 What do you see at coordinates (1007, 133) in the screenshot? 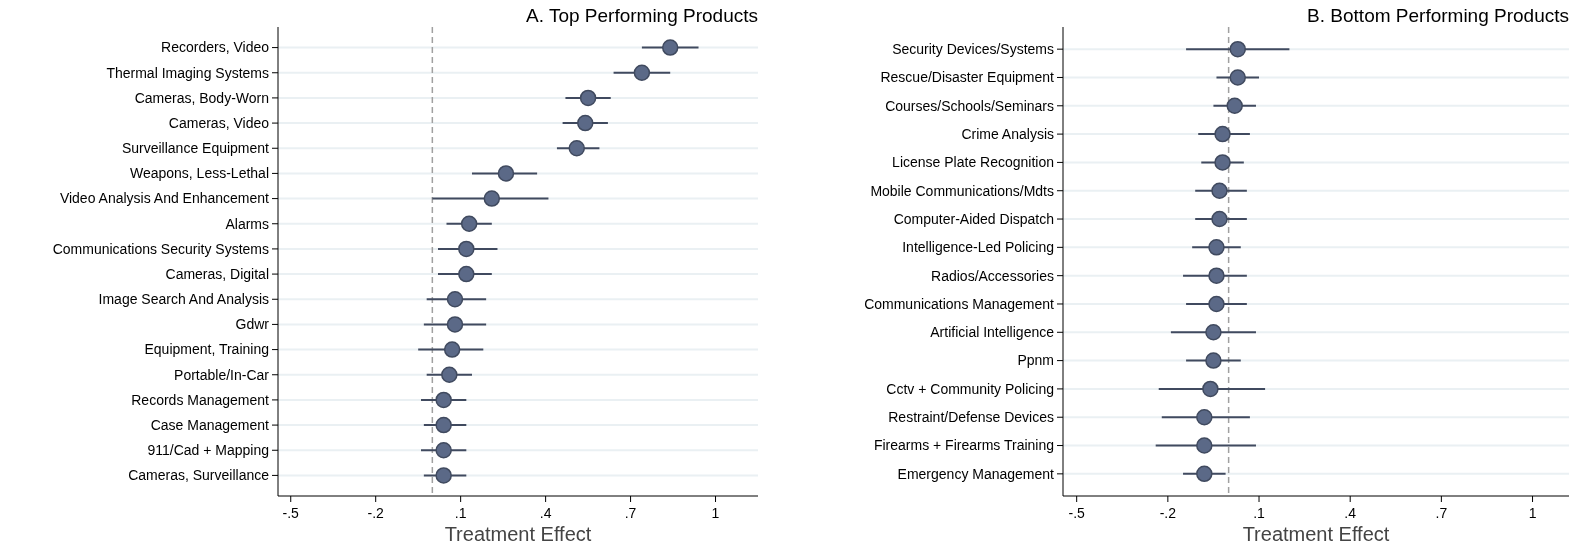
I see `y-tick-label: Crime Analysis` at bounding box center [1007, 133].